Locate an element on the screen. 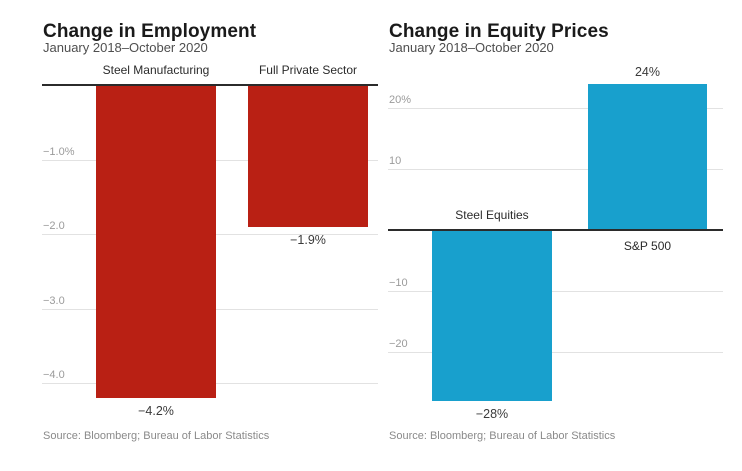 Image resolution: width=742 pixels, height=471 pixels. y-tick-label: −2.0 is located at coordinates (54, 226).